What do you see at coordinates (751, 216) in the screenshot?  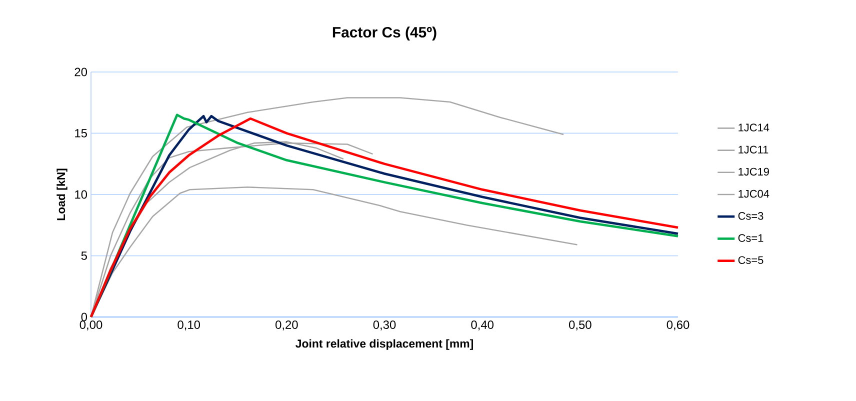 I see `legend-label: Cs=3` at bounding box center [751, 216].